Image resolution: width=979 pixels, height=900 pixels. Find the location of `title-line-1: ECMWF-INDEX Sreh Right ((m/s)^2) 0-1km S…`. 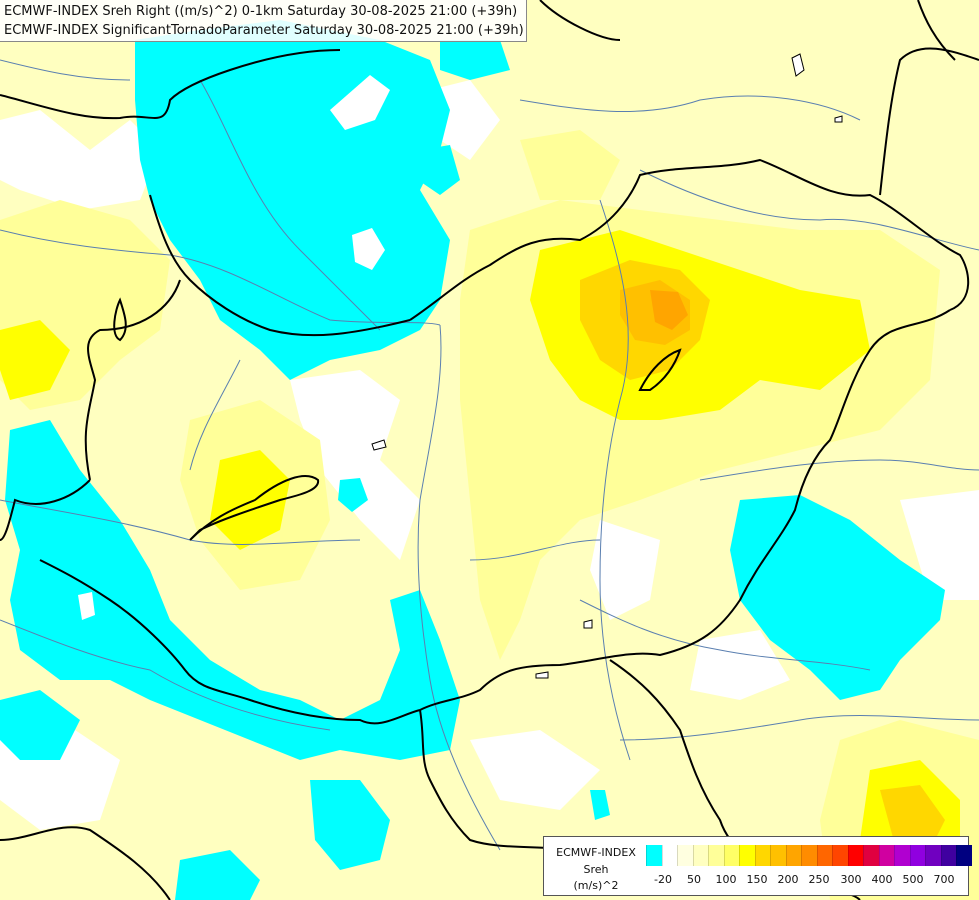

title-line-1: ECMWF-INDEX Sreh Right ((m/s)^2) 0-1km S… is located at coordinates (261, 11).